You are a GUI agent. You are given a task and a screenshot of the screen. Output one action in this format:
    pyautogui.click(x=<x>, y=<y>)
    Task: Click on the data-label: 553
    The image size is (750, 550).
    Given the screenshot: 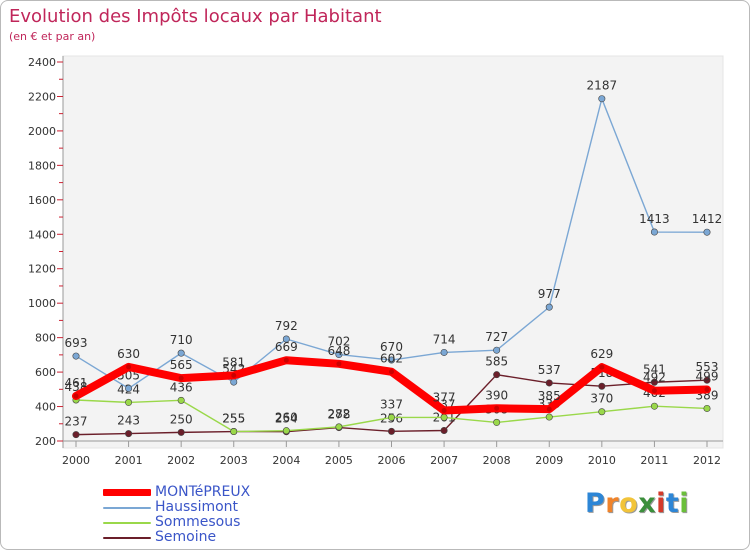 What is the action you would take?
    pyautogui.click(x=707, y=367)
    